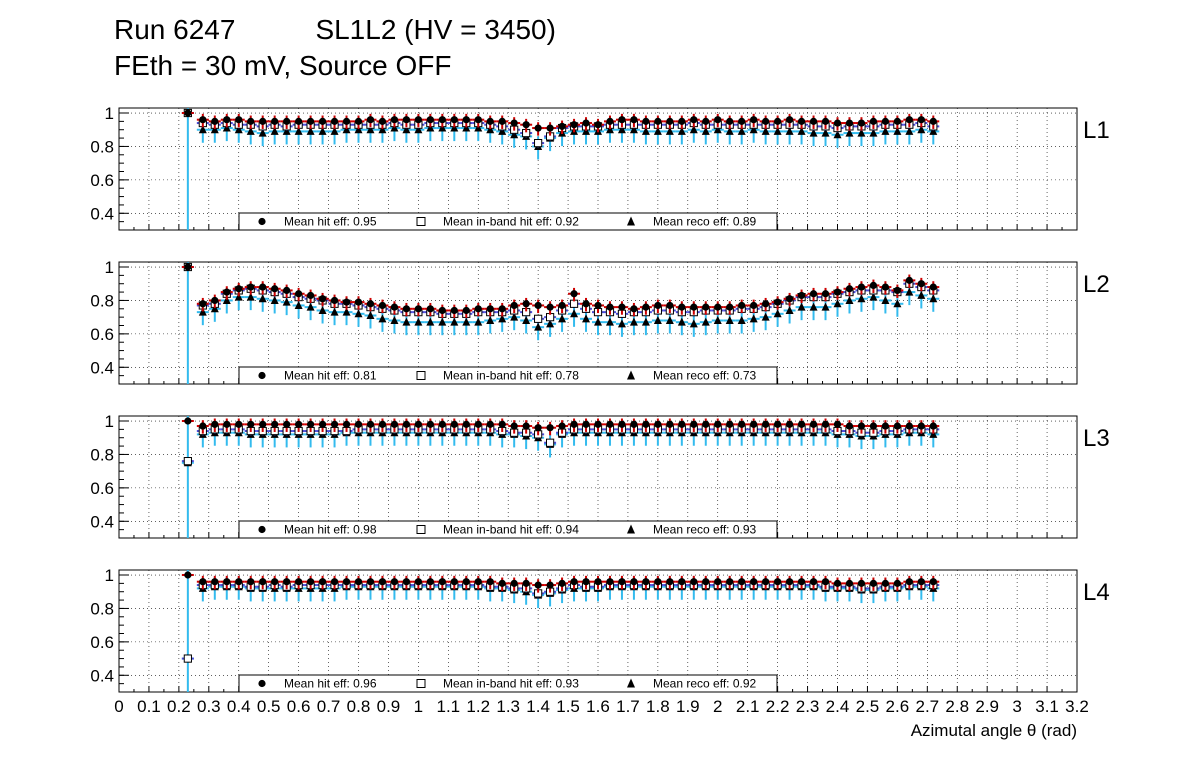  I want to click on legend-entry: Mean reco eff: 0.93, so click(705, 530).